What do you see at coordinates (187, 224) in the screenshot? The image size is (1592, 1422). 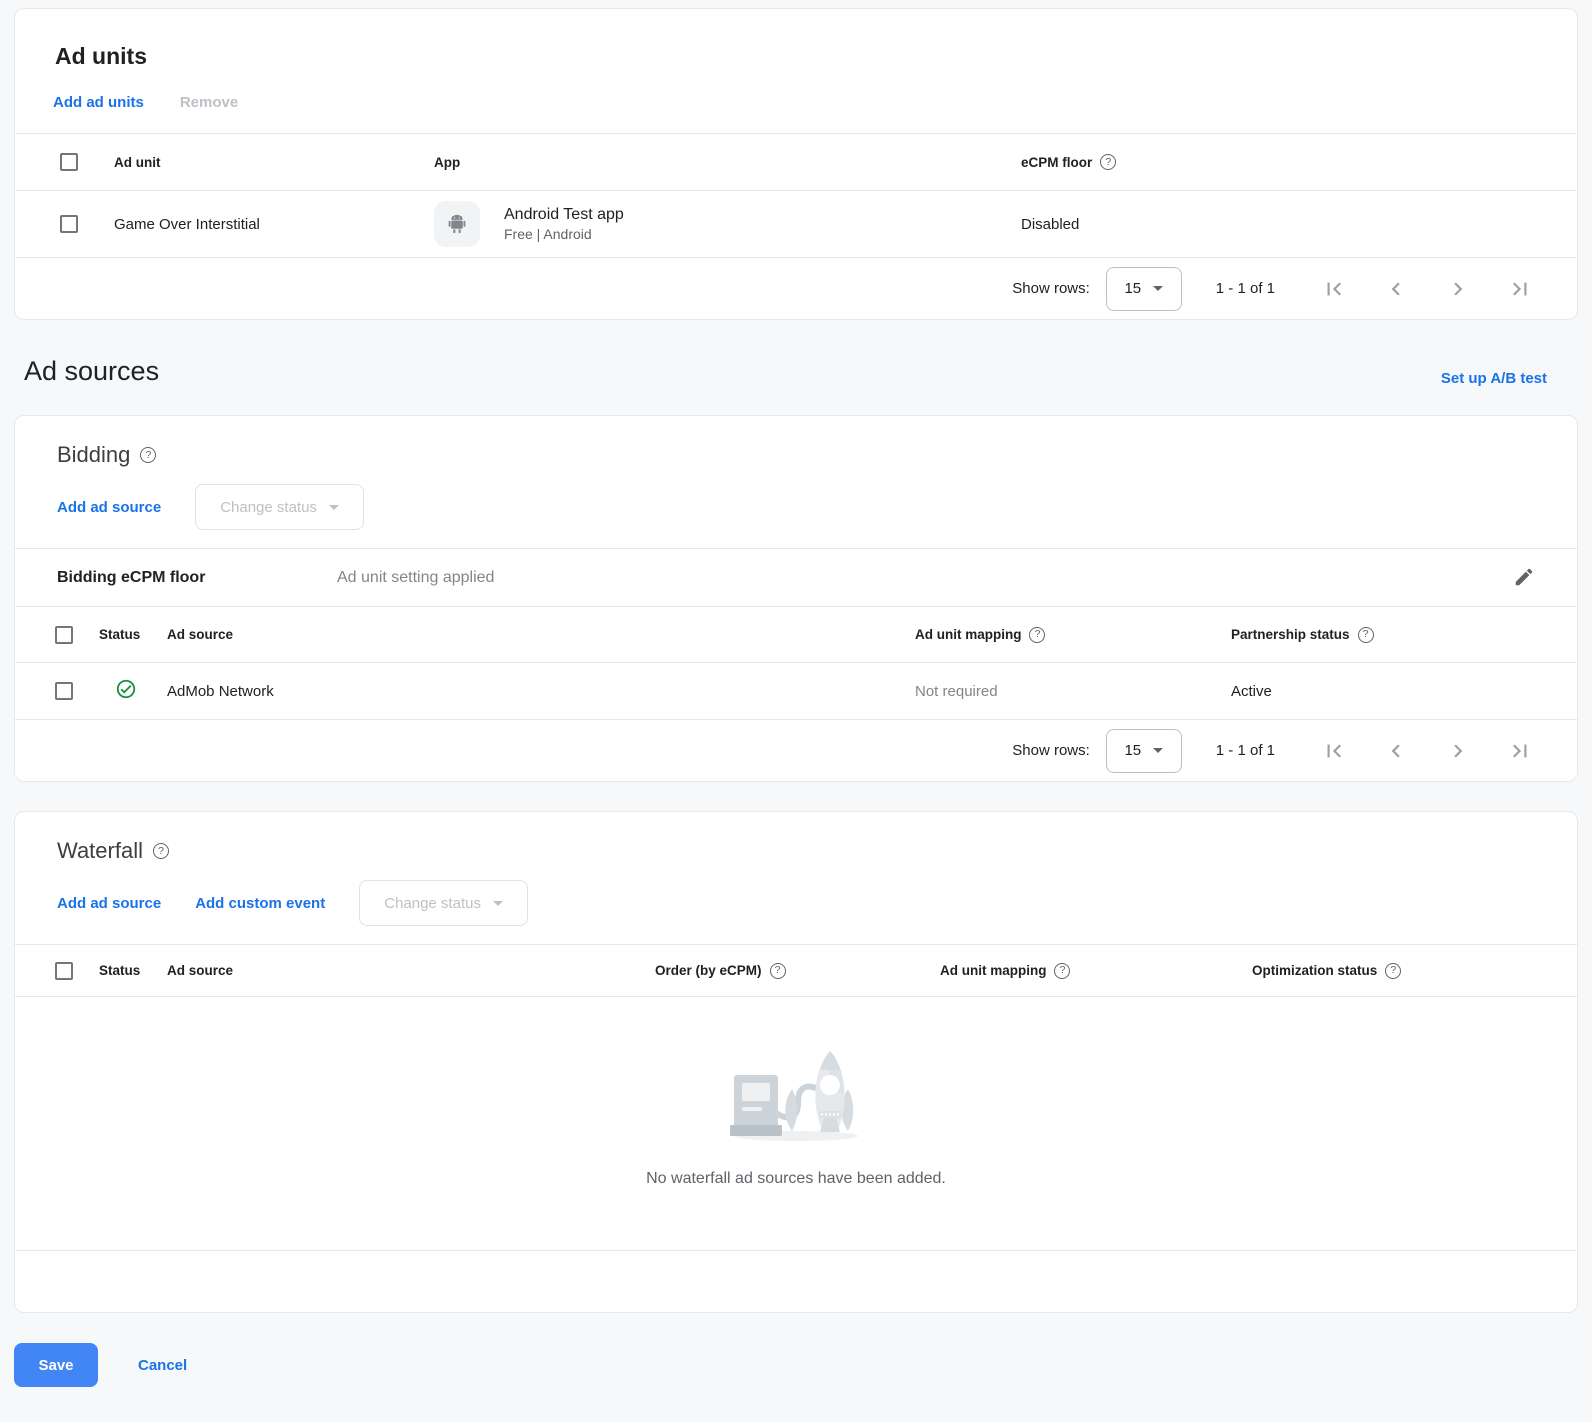 I see `ad-unit-name: Game Over Interstitial` at bounding box center [187, 224].